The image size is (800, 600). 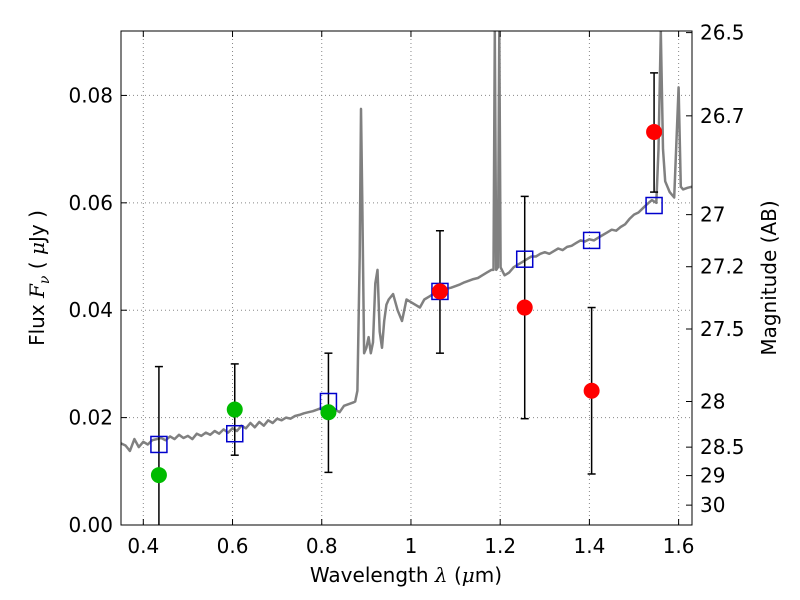 What do you see at coordinates (589, 546) in the screenshot?
I see `x-tick-label: 1.4` at bounding box center [589, 546].